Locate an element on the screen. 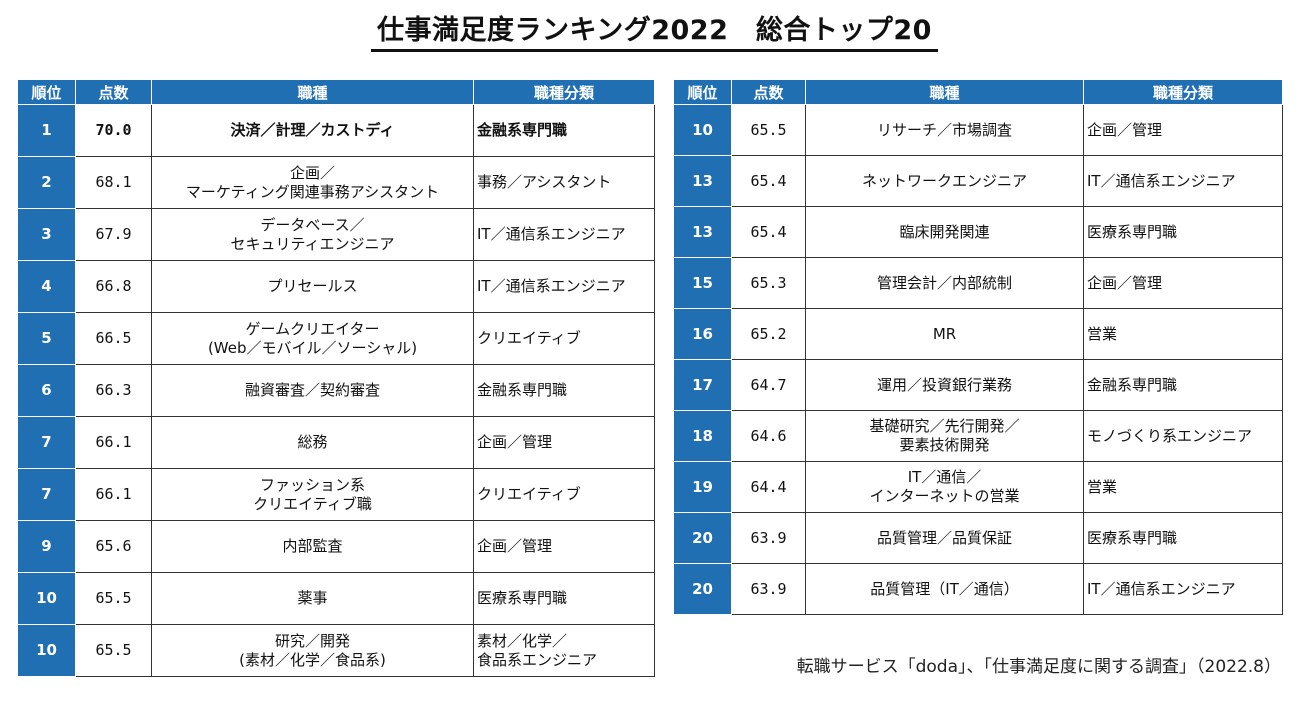  job-cell: ファッション系 クリエイティブ職 is located at coordinates (312, 494).